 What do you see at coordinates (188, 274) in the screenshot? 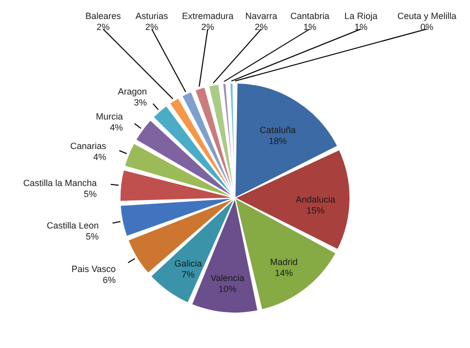
I see `data-label: 7%` at bounding box center [188, 274].